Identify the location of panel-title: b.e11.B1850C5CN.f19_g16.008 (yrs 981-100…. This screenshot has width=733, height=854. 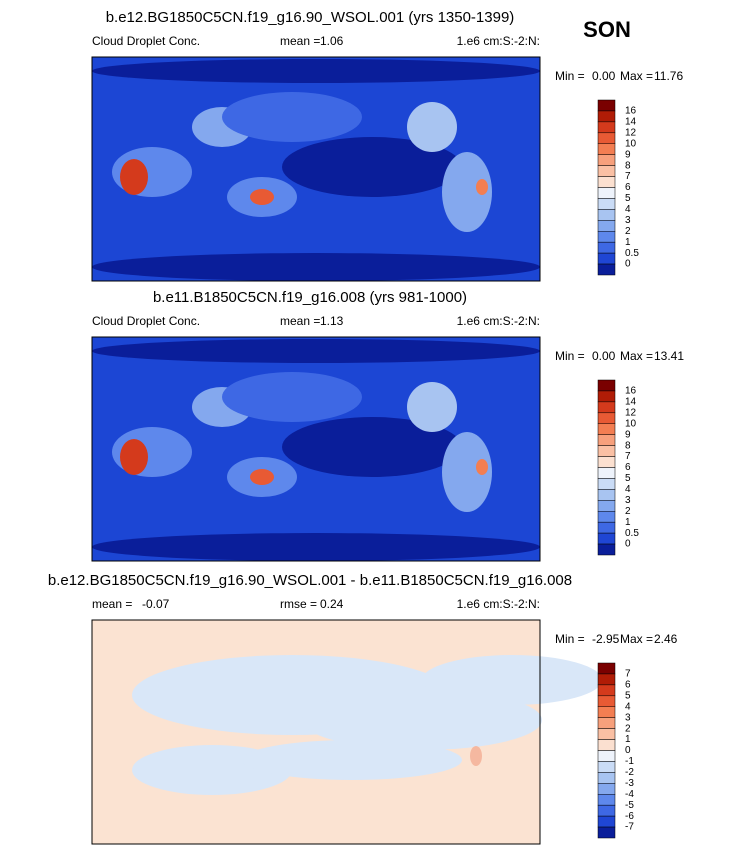
(310, 297).